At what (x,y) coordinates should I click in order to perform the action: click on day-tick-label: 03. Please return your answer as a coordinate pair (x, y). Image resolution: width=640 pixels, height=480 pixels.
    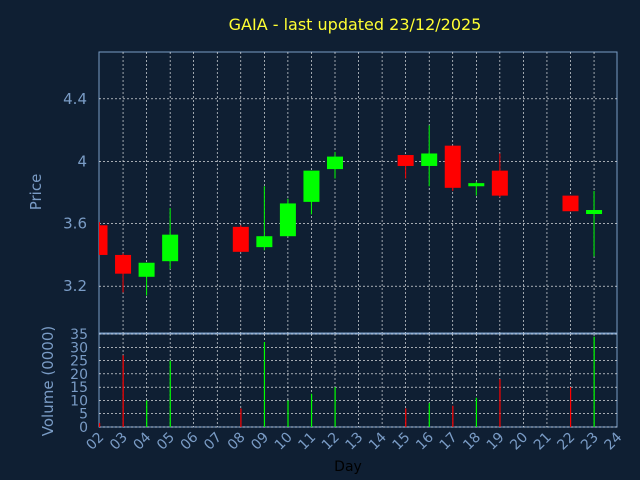
    Looking at the image, I should click on (119, 442).